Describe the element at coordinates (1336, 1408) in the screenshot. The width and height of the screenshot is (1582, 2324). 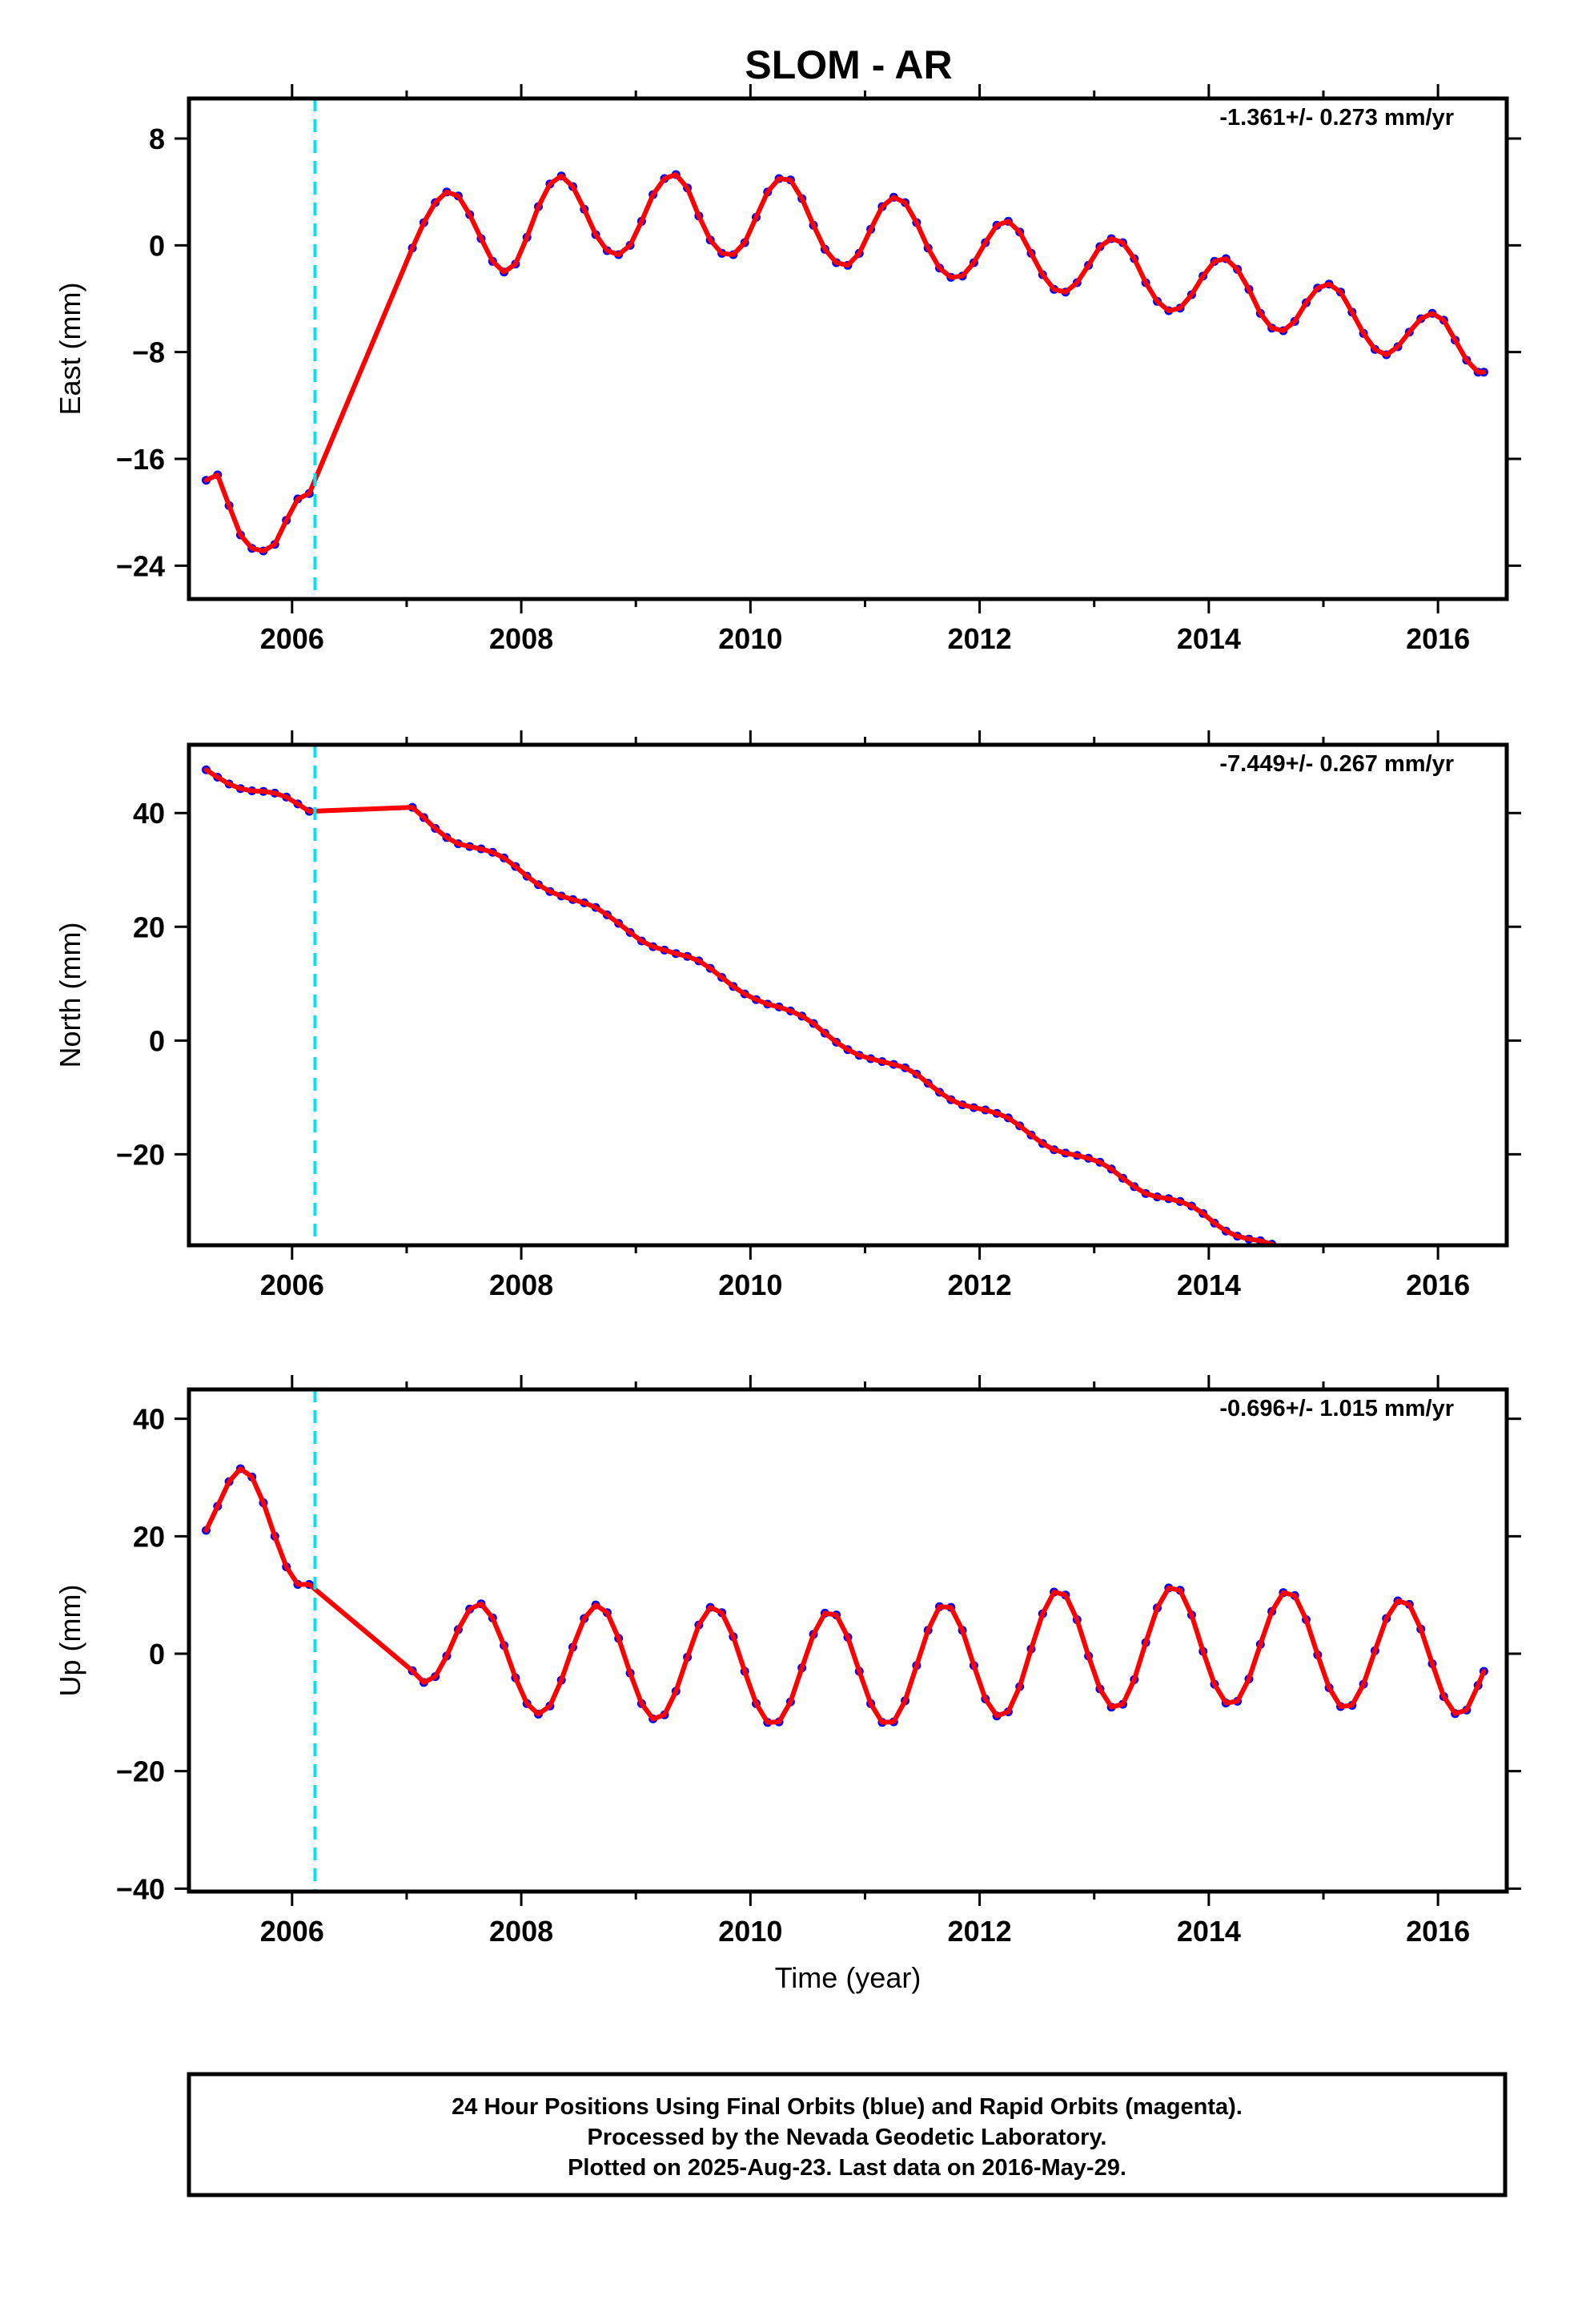
I see `up-rate-label: -0.696+/- 1.015 mm/yr` at that location.